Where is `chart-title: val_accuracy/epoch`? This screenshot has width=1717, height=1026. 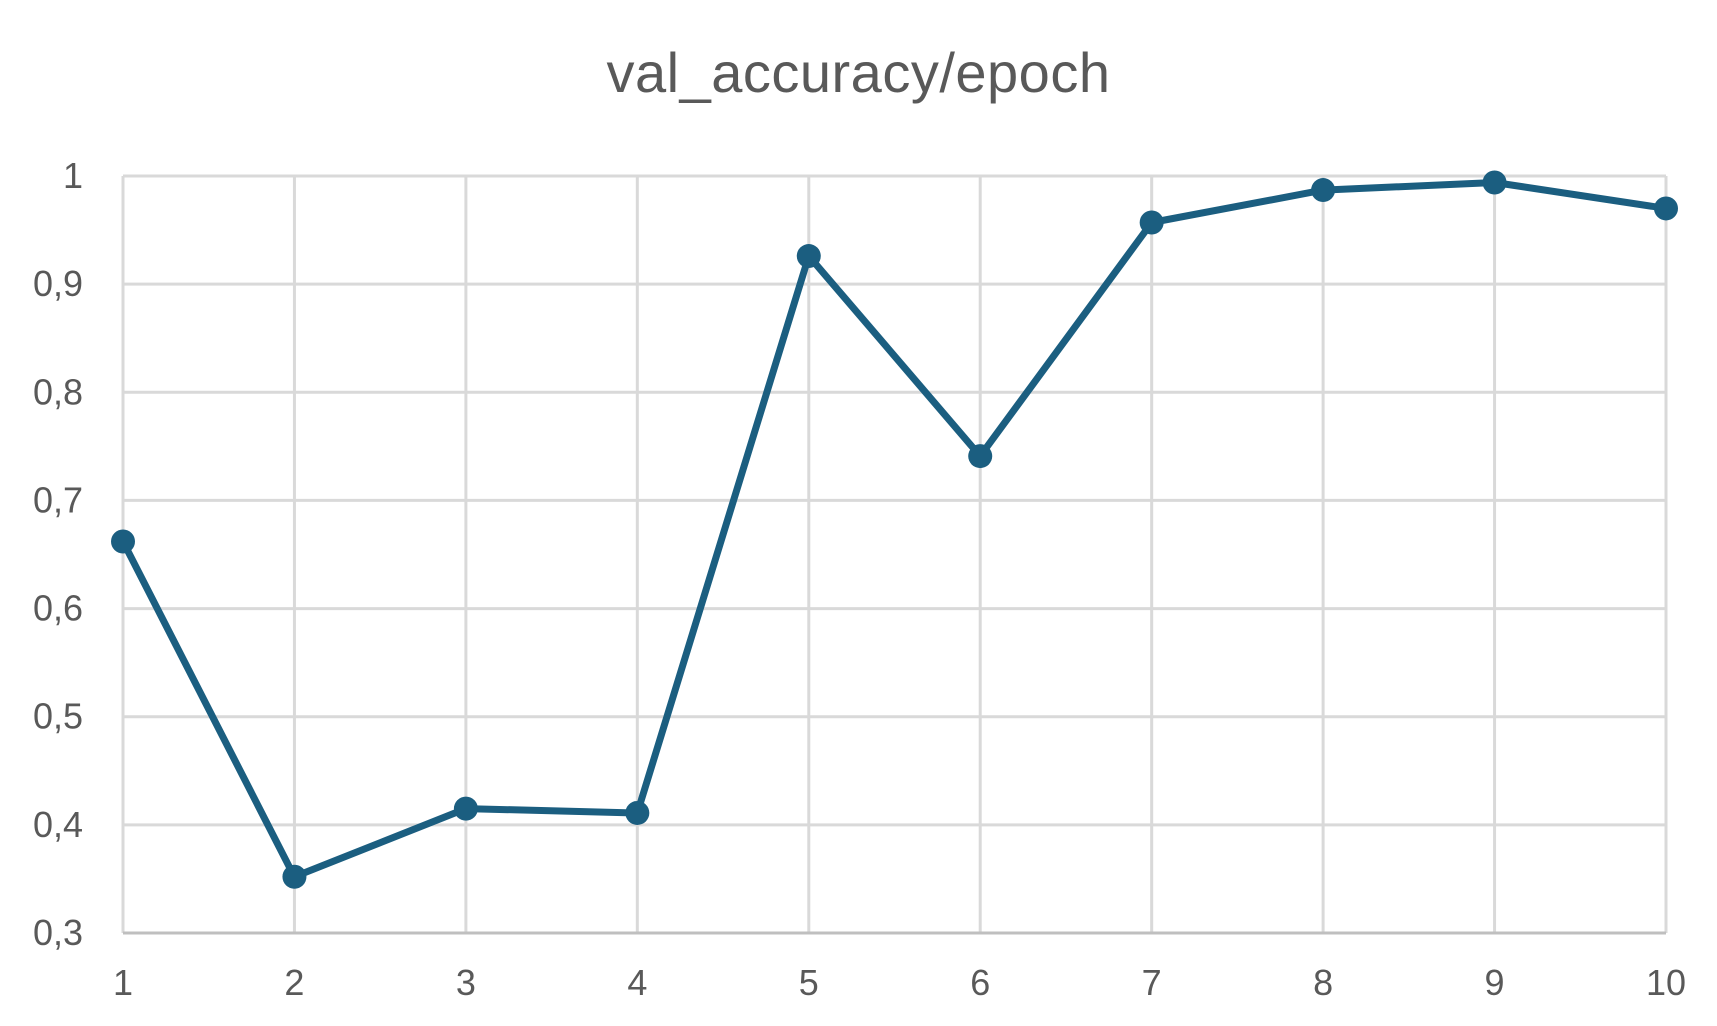
chart-title: val_accuracy/epoch is located at coordinates (858, 72).